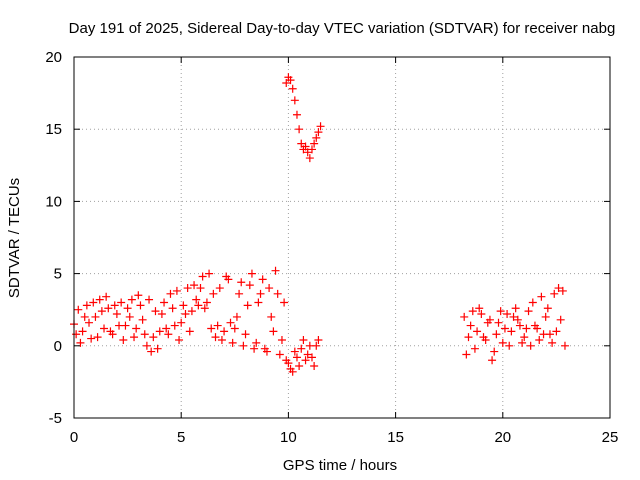 The width and height of the screenshot is (640, 480). Describe the element at coordinates (181, 437) in the screenshot. I see `x-tick-label: 5` at that location.